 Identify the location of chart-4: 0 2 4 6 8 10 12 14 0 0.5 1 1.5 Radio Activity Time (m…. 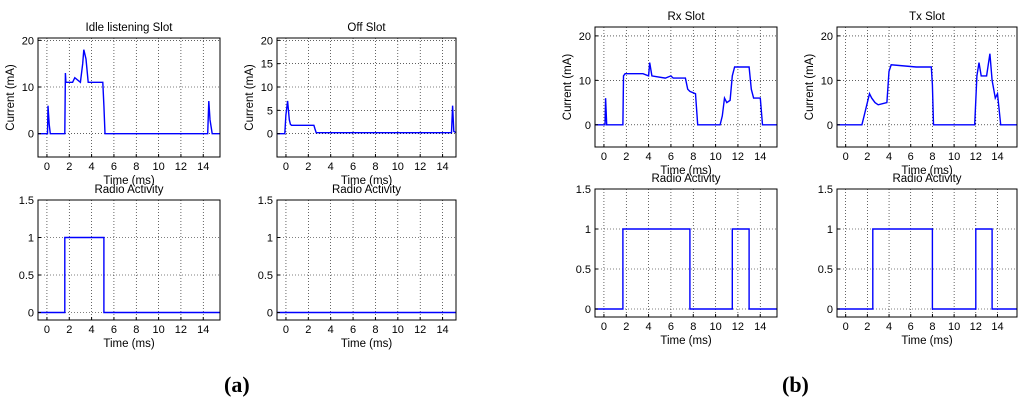
(357, 267).